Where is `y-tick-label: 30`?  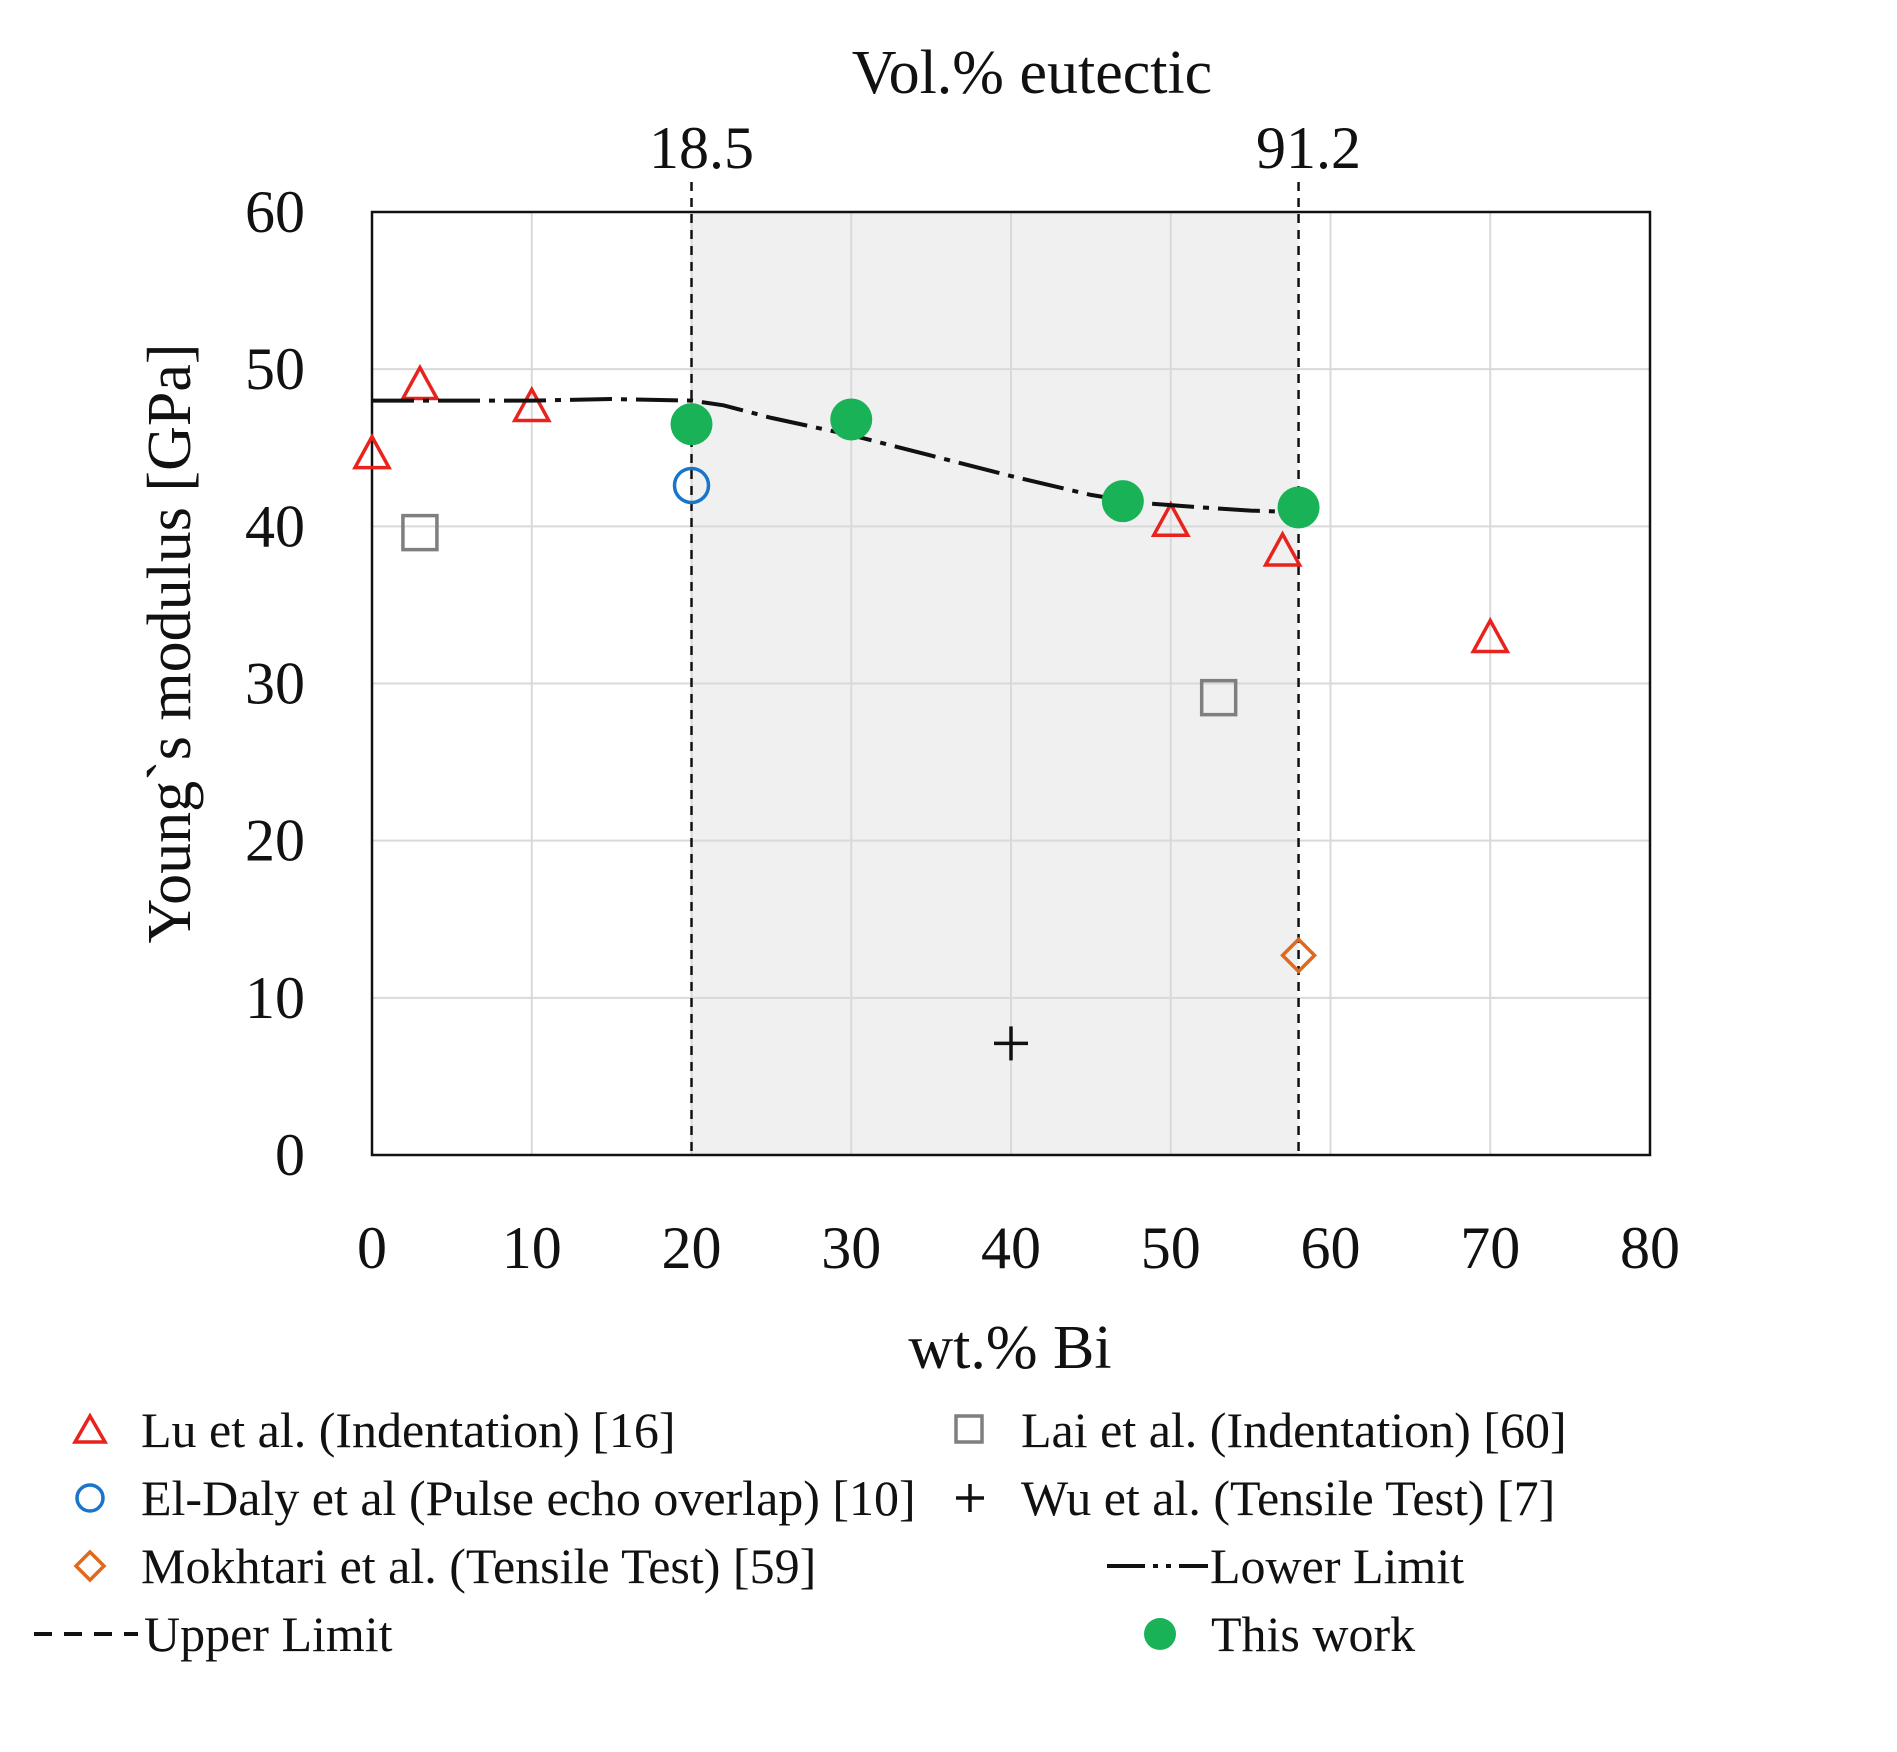 y-tick-label: 30 is located at coordinates (275, 684).